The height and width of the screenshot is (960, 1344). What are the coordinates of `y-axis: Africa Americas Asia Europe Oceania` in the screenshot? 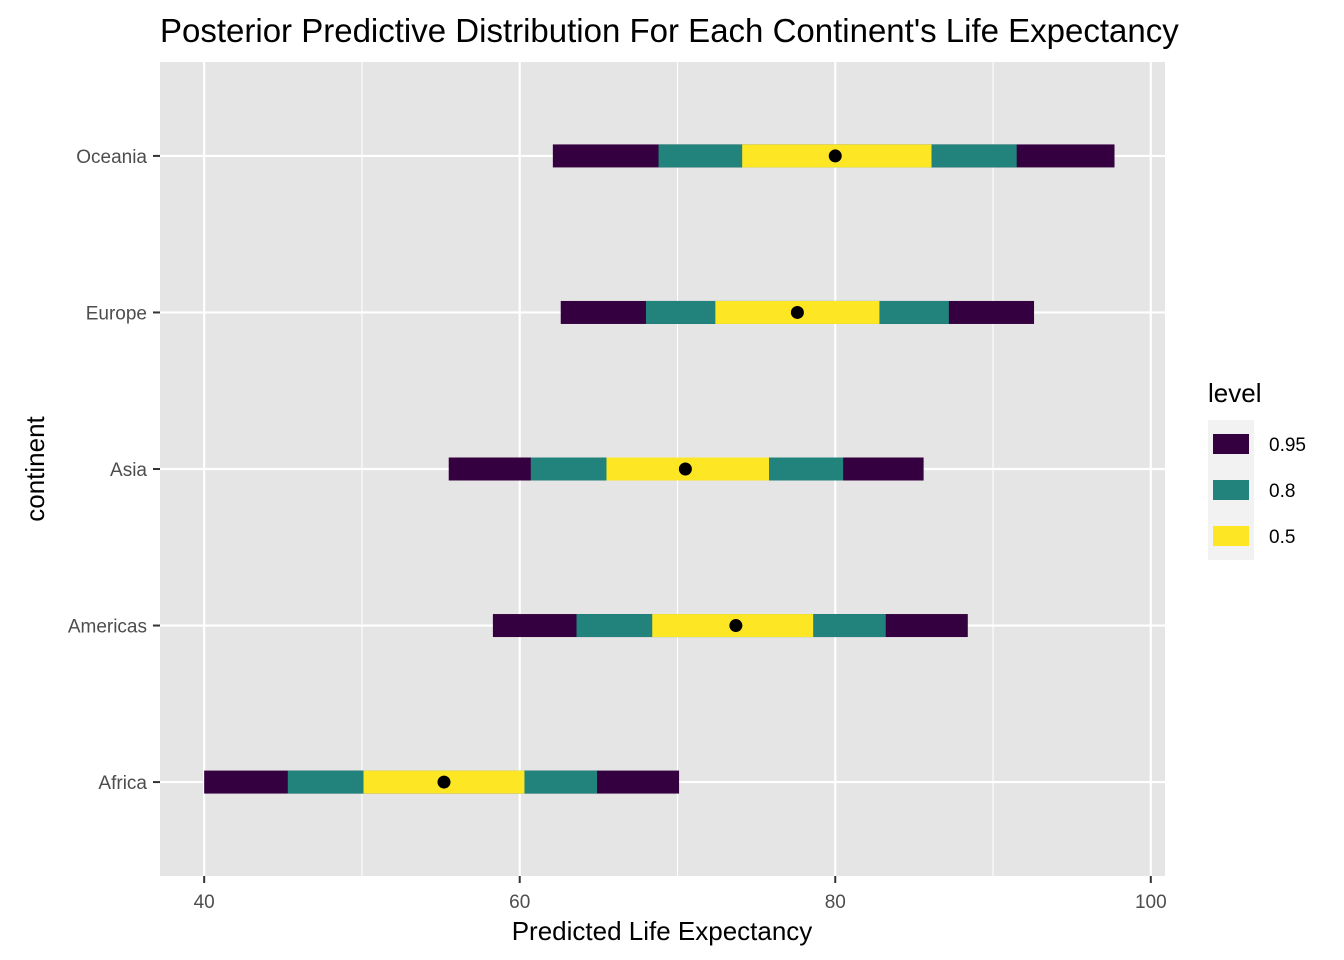 It's located at (114, 470).